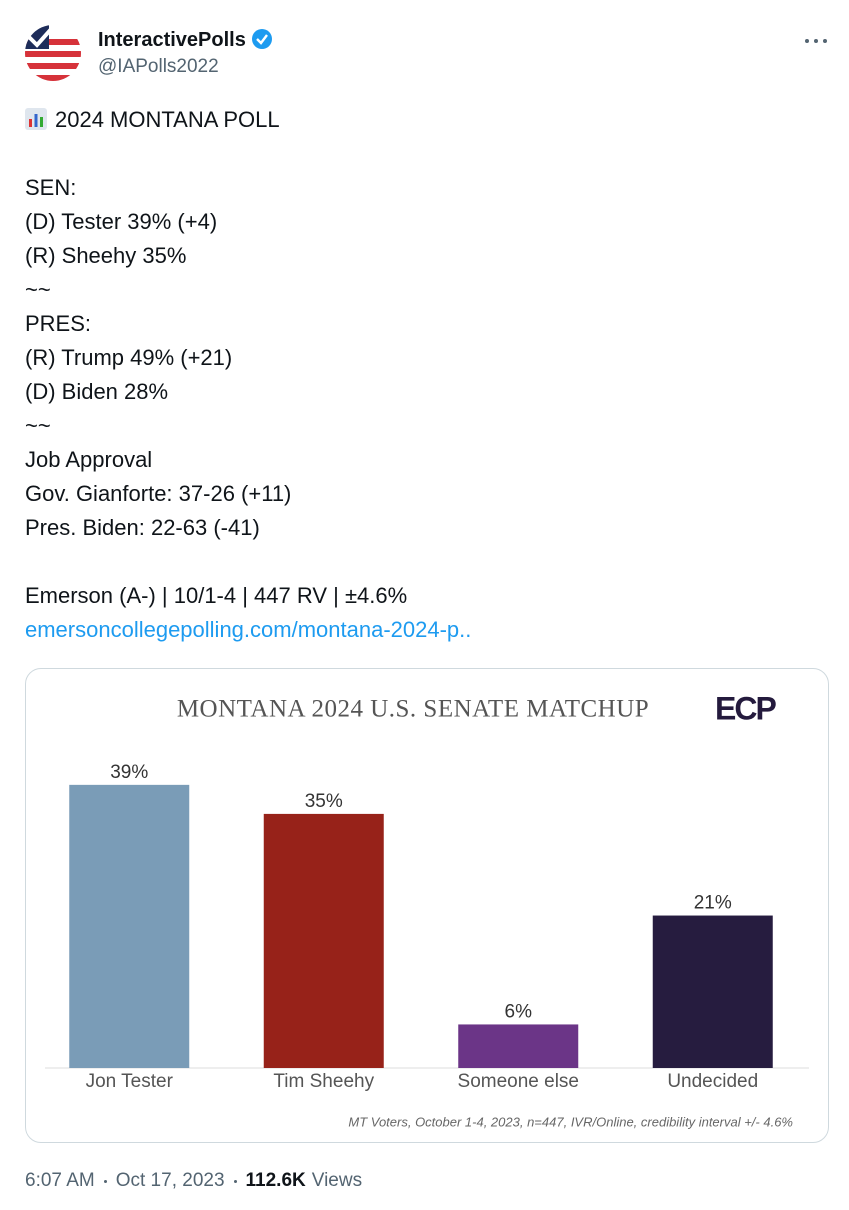  Describe the element at coordinates (425, 596) in the screenshot. I see `paragraph: Emerson (A-) | 10/1-4 | 447 RV | ±4.6%` at that location.